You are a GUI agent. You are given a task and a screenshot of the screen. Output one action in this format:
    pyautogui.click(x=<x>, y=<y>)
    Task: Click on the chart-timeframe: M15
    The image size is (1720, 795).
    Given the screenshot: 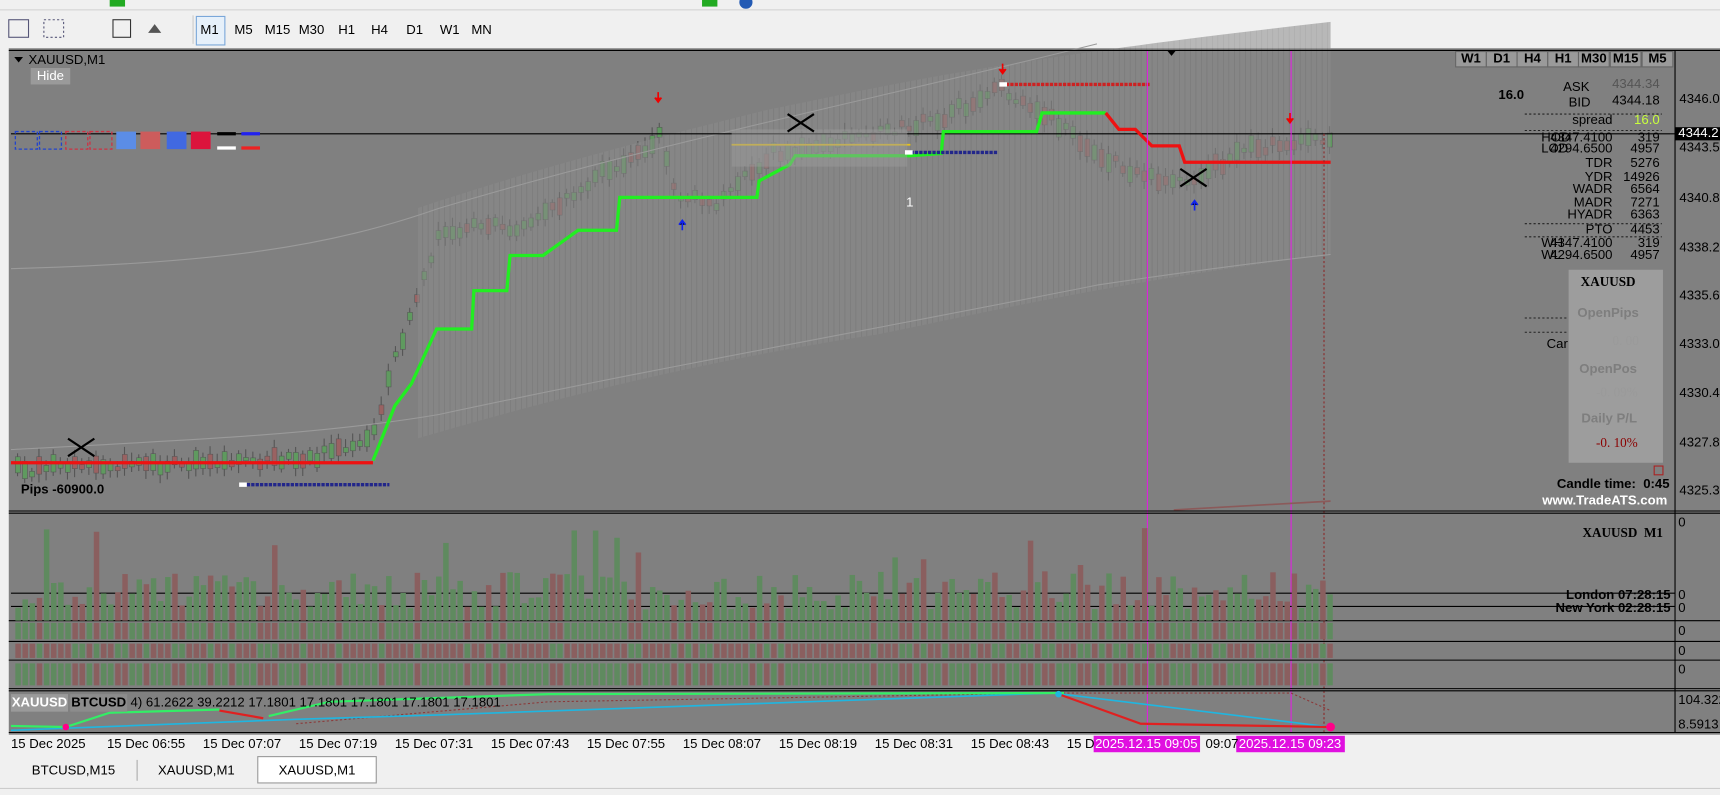 What is the action you would take?
    pyautogui.click(x=1626, y=58)
    